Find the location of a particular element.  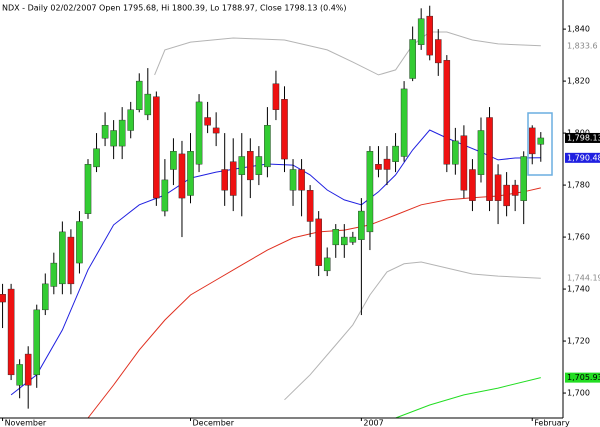

y-tick-label: 1,820 is located at coordinates (578, 81).